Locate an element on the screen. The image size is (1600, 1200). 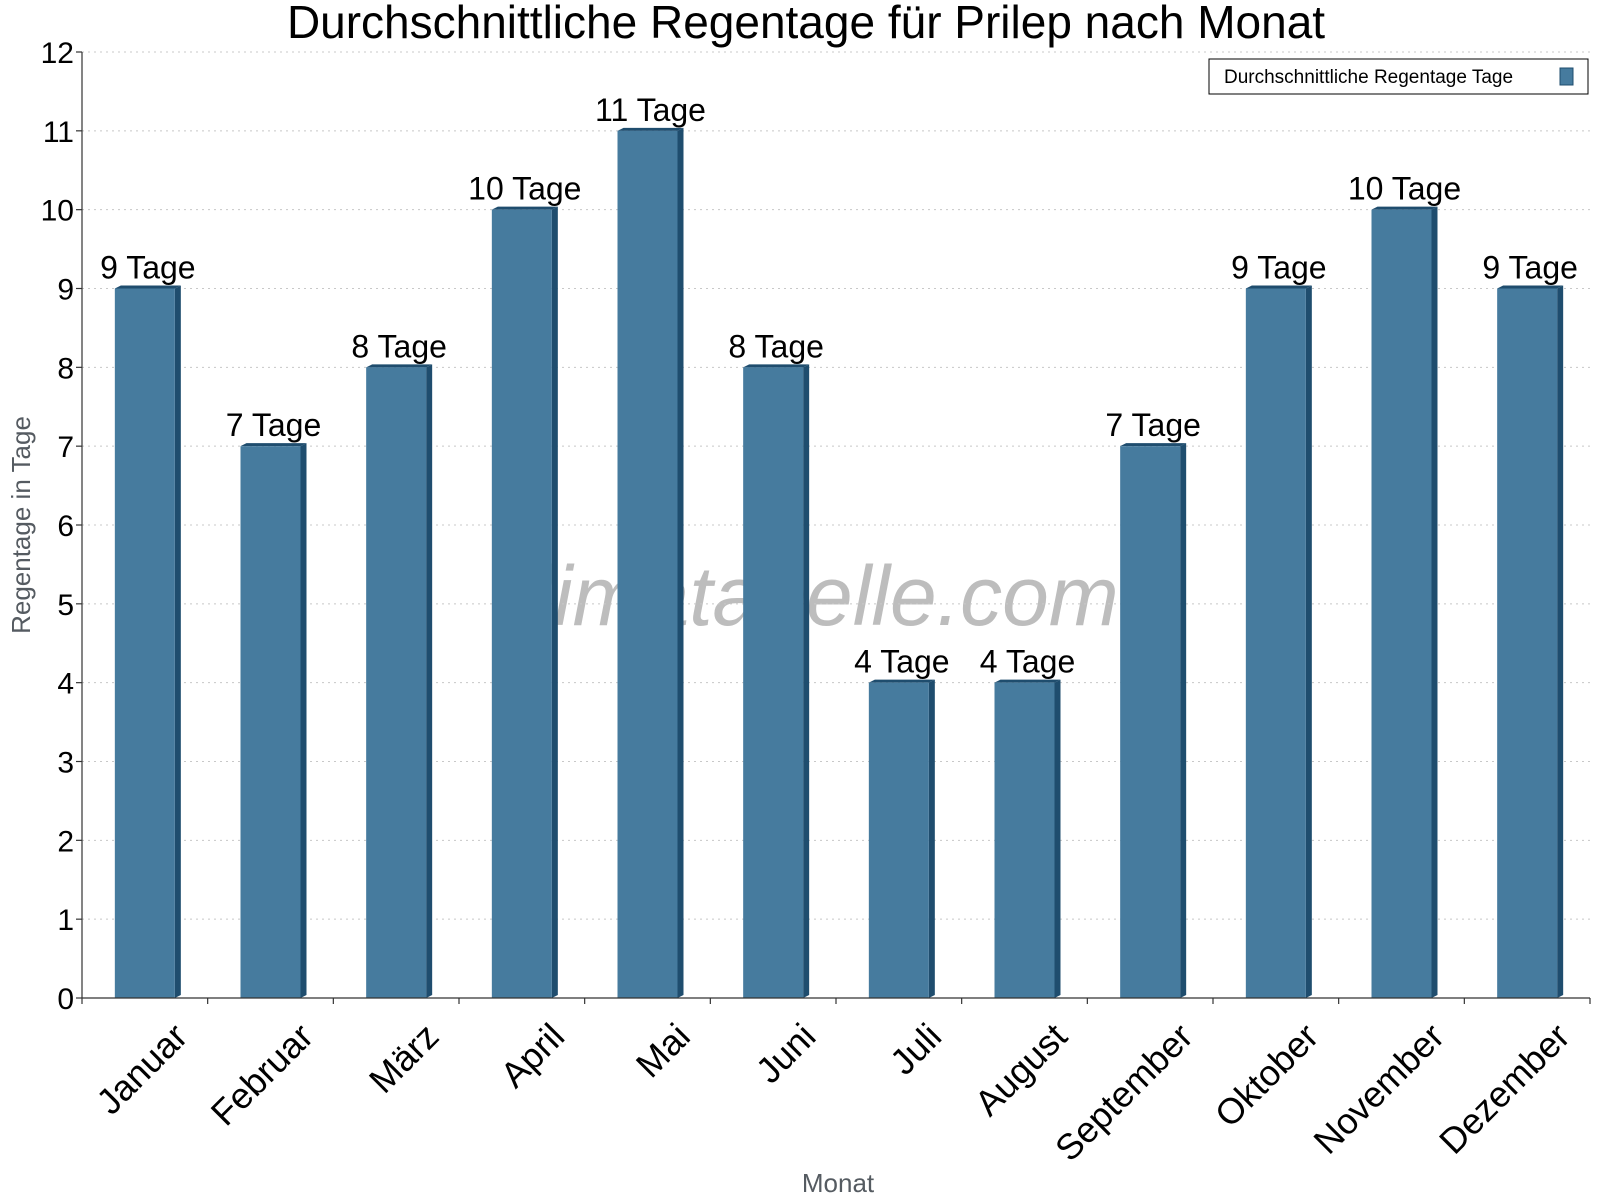
legend-entry-label: Durchschnittliche Regentage Tage is located at coordinates (1368, 77).